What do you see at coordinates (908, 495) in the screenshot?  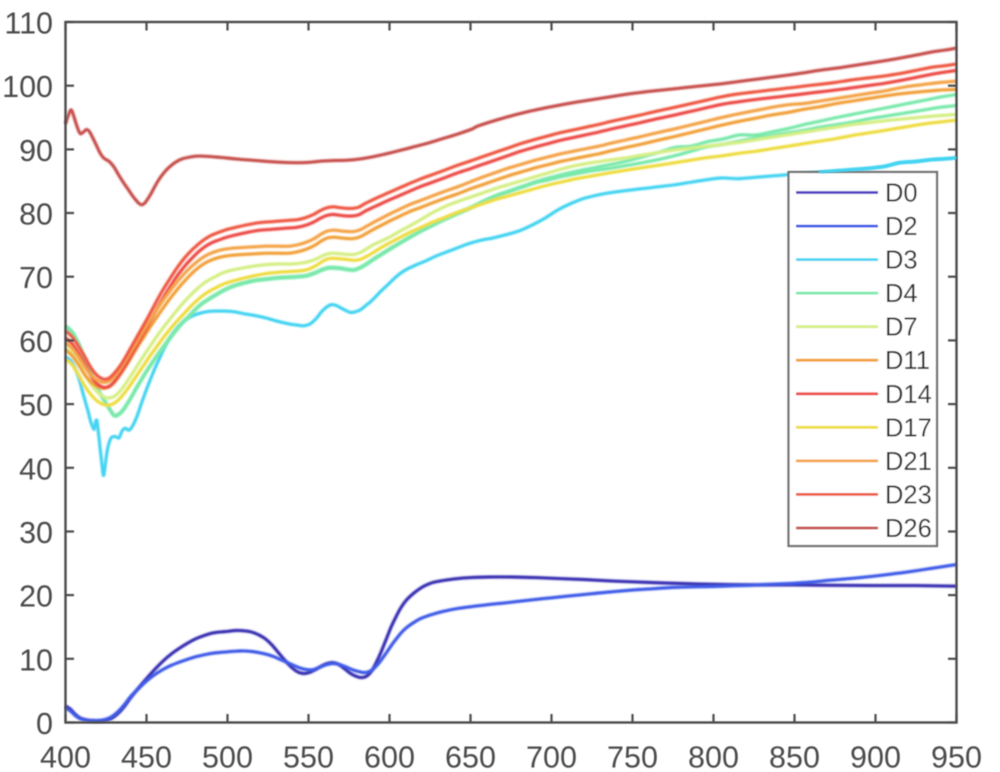 I see `svg-text: D23` at bounding box center [908, 495].